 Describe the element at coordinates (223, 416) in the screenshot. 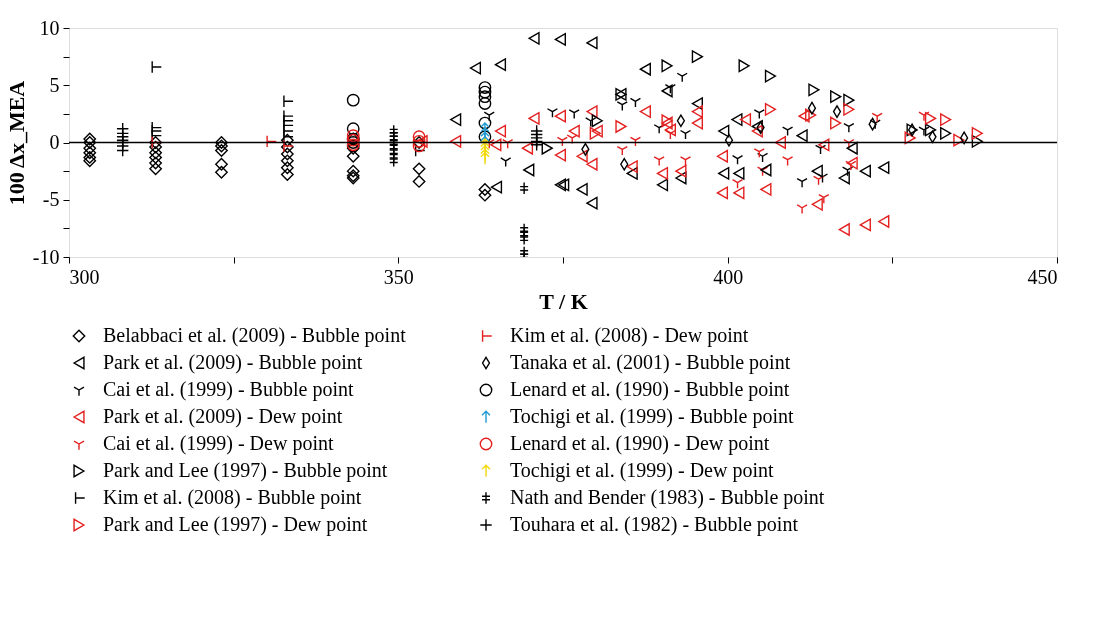

I see `legend-label: Park et al. (2009) - Dew point` at that location.